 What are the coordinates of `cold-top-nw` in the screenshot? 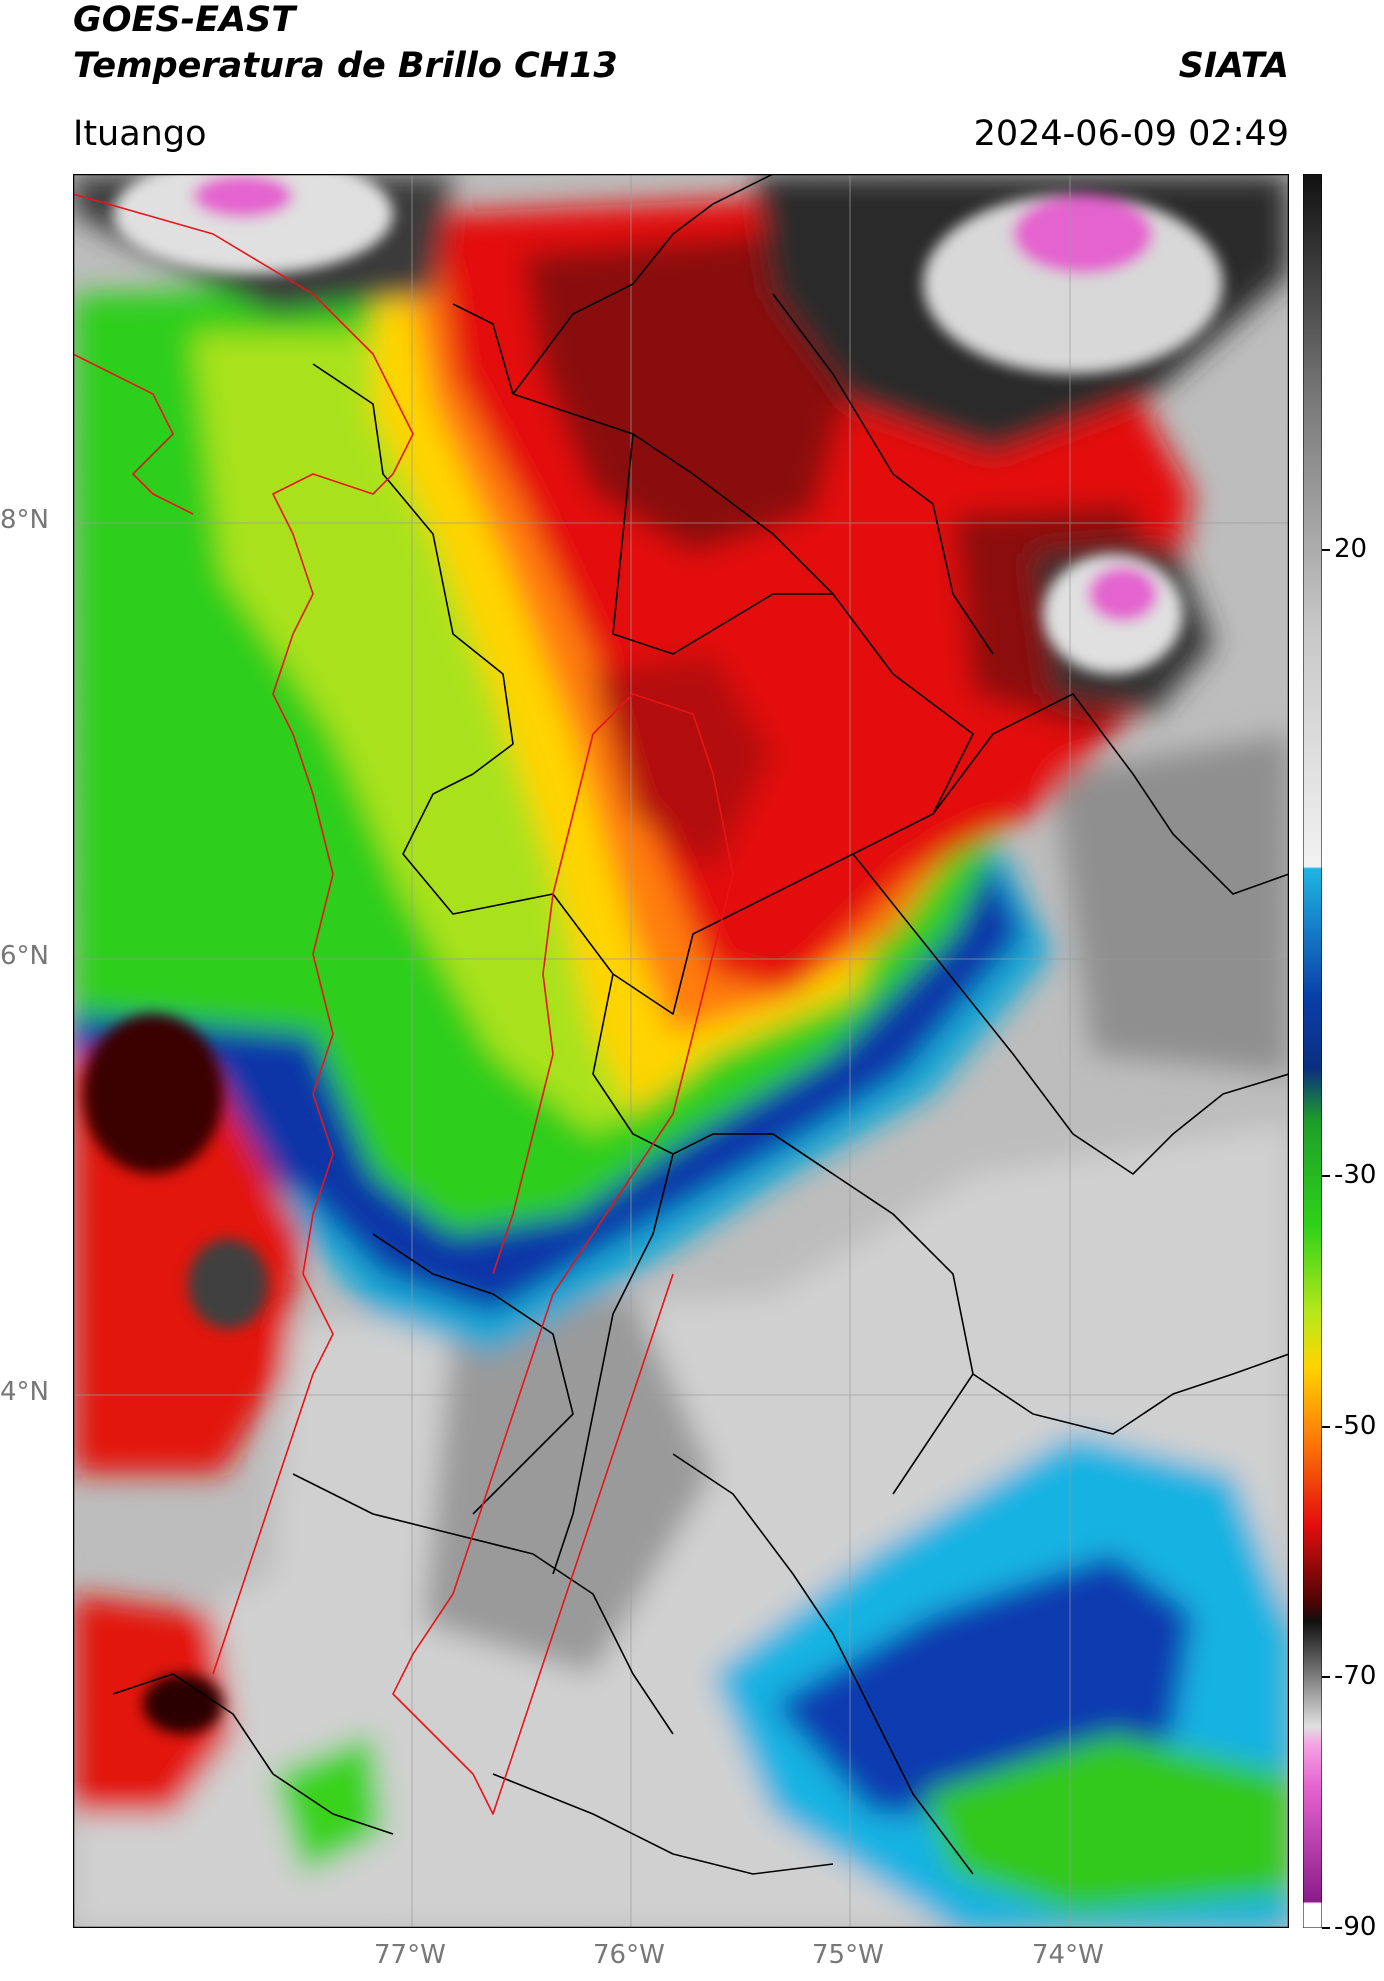 It's located at (253, 224).